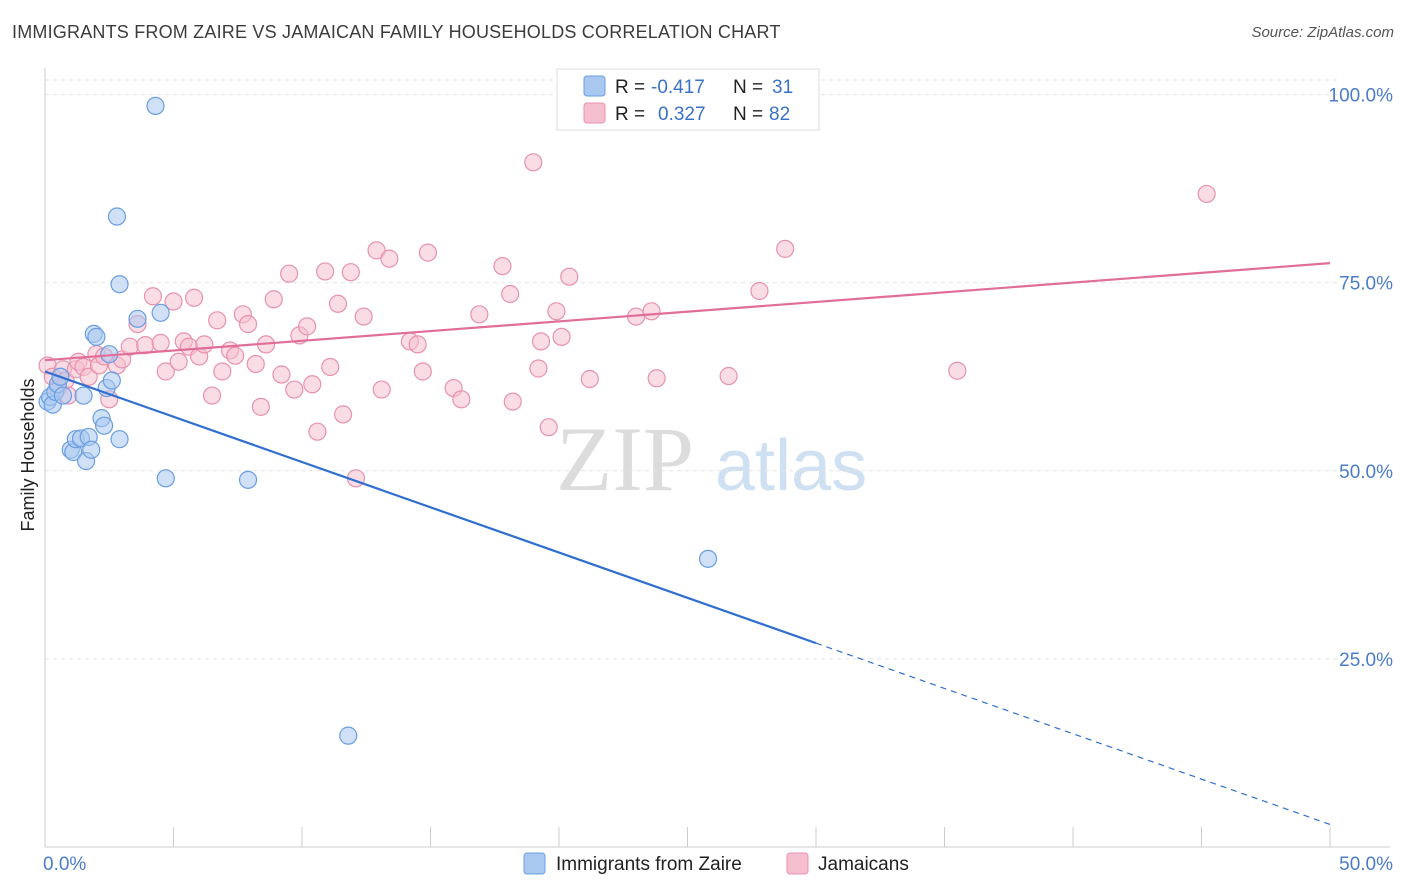 The height and width of the screenshot is (892, 1406). I want to click on legend-r-label-2: R =, so click(630, 114).